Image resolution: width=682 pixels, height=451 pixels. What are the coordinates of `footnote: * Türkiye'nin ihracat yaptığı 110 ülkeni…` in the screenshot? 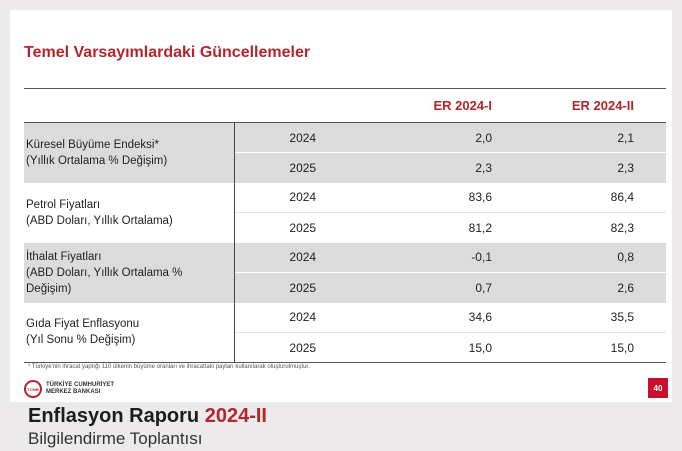 It's located at (169, 367).